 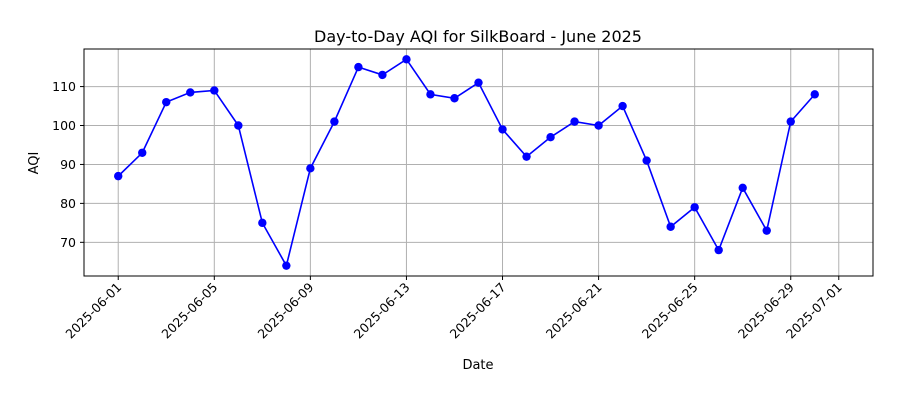 I want to click on x-tick-label: 2025-06-21, so click(x=574, y=311).